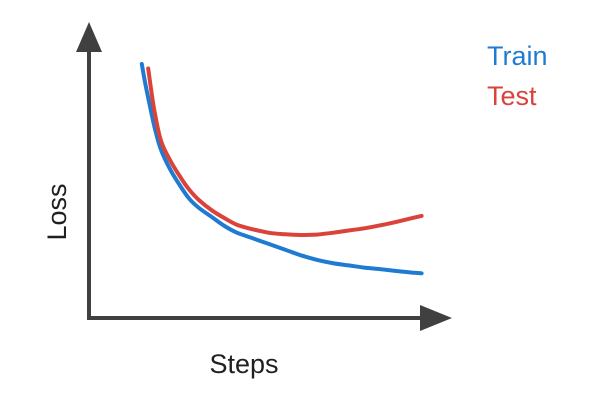 The image size is (596, 410). What do you see at coordinates (436, 318) in the screenshot?
I see `x-axis-arrow-icon` at bounding box center [436, 318].